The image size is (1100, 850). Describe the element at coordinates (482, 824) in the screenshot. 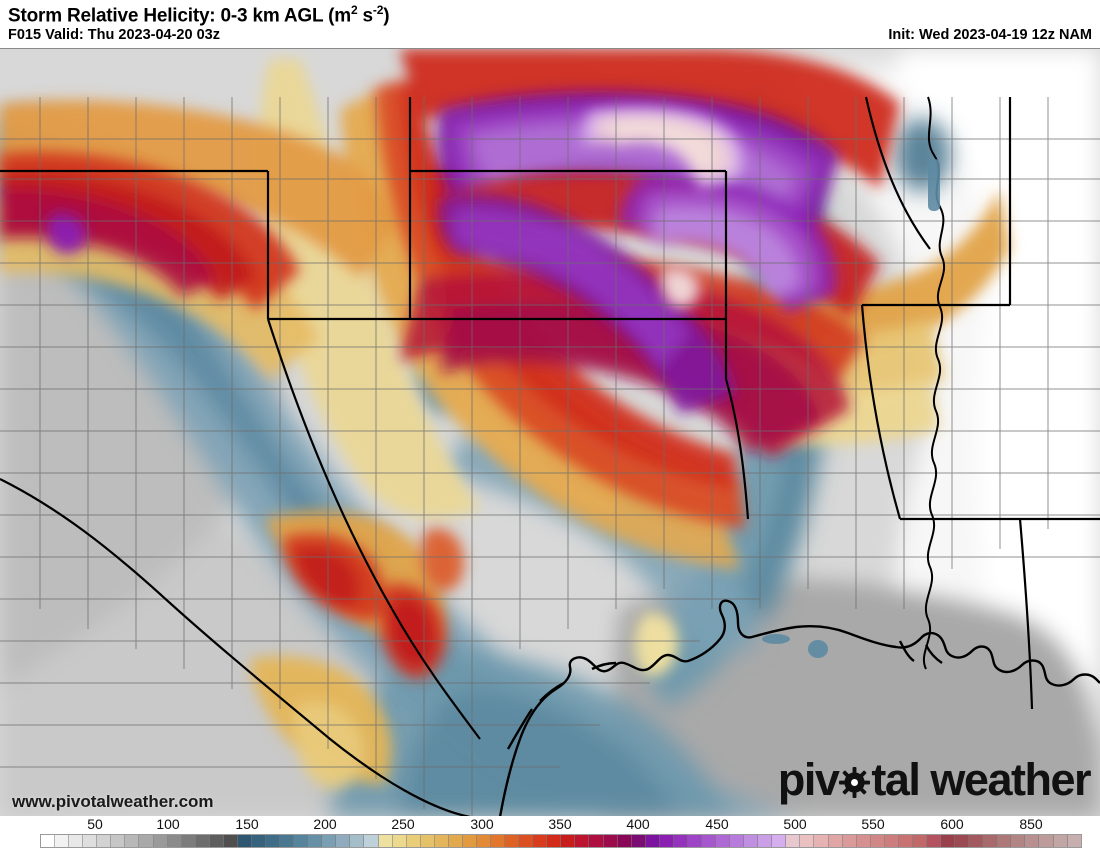

I see `colorbar-tick-label: 300` at that location.